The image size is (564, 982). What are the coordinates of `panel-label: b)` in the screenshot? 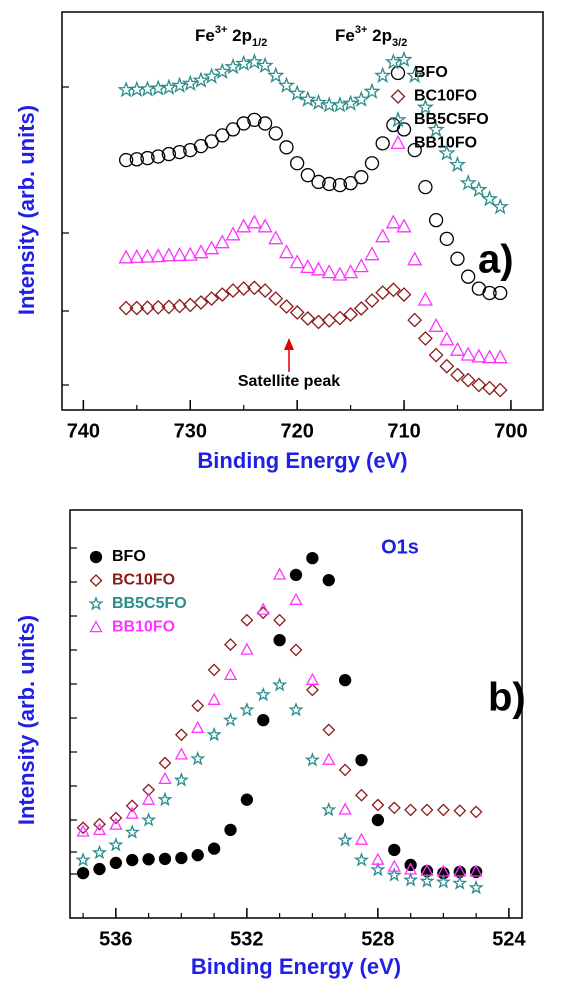 It's located at (507, 698).